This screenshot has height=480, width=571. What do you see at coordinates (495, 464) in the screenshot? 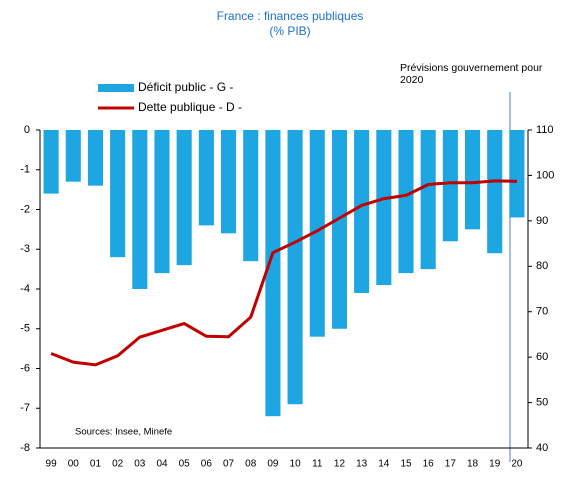
I see `x-tick-label: 19` at bounding box center [495, 464].